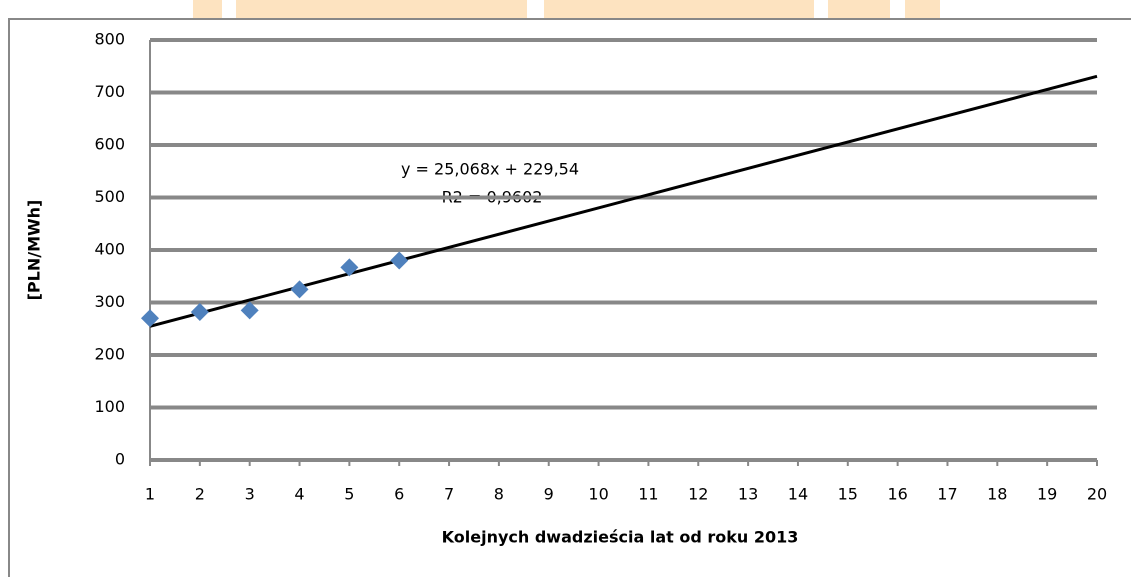  I want to click on x-tick-label: 11, so click(648, 494).